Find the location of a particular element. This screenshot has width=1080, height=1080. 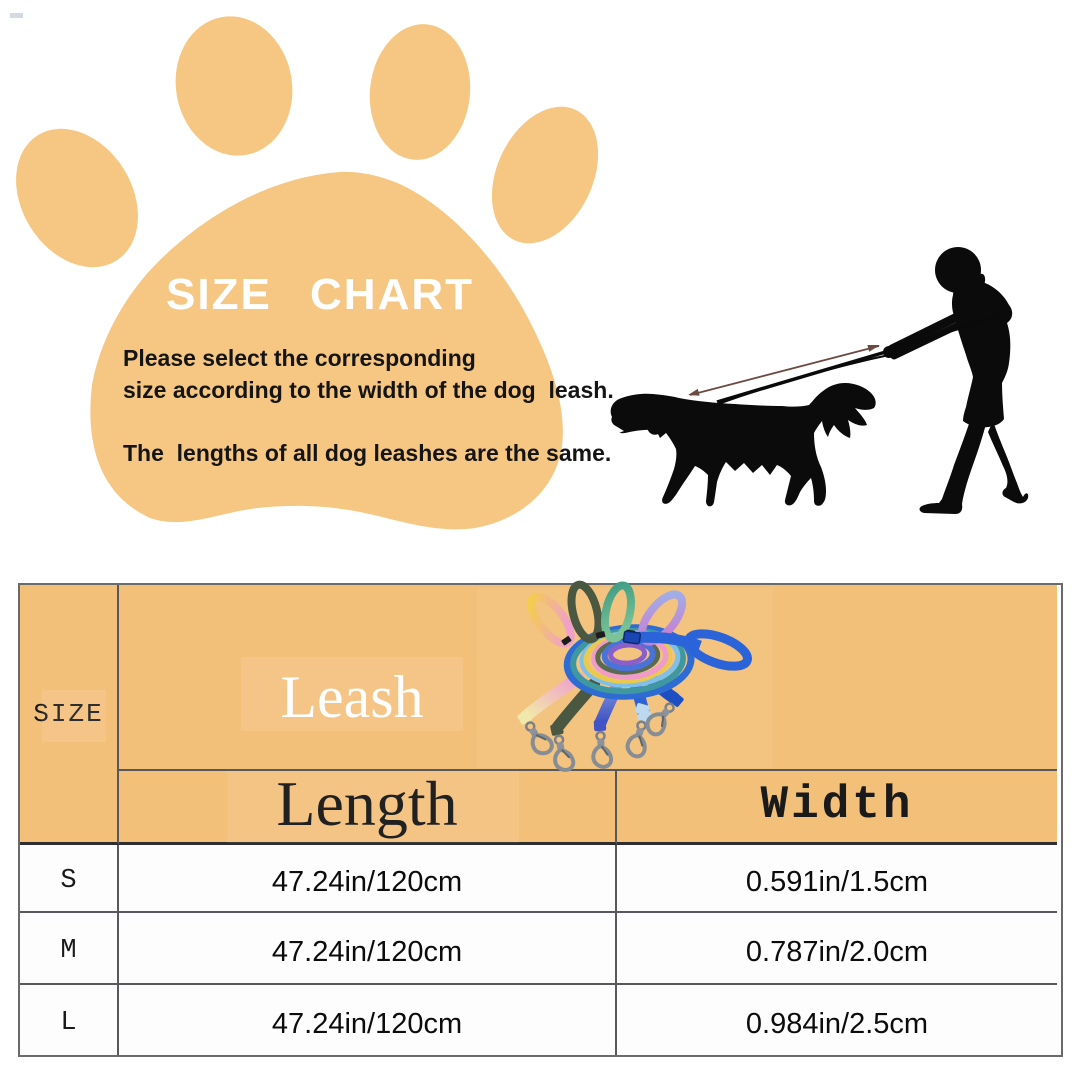

row-m-label: M is located at coordinates (69, 949).